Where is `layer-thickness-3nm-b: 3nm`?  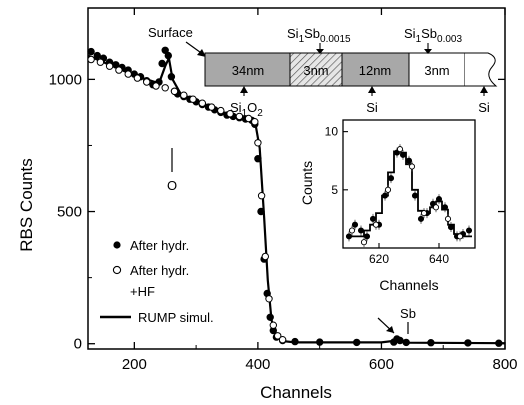 layer-thickness-3nm-b: 3nm is located at coordinates (436, 70).